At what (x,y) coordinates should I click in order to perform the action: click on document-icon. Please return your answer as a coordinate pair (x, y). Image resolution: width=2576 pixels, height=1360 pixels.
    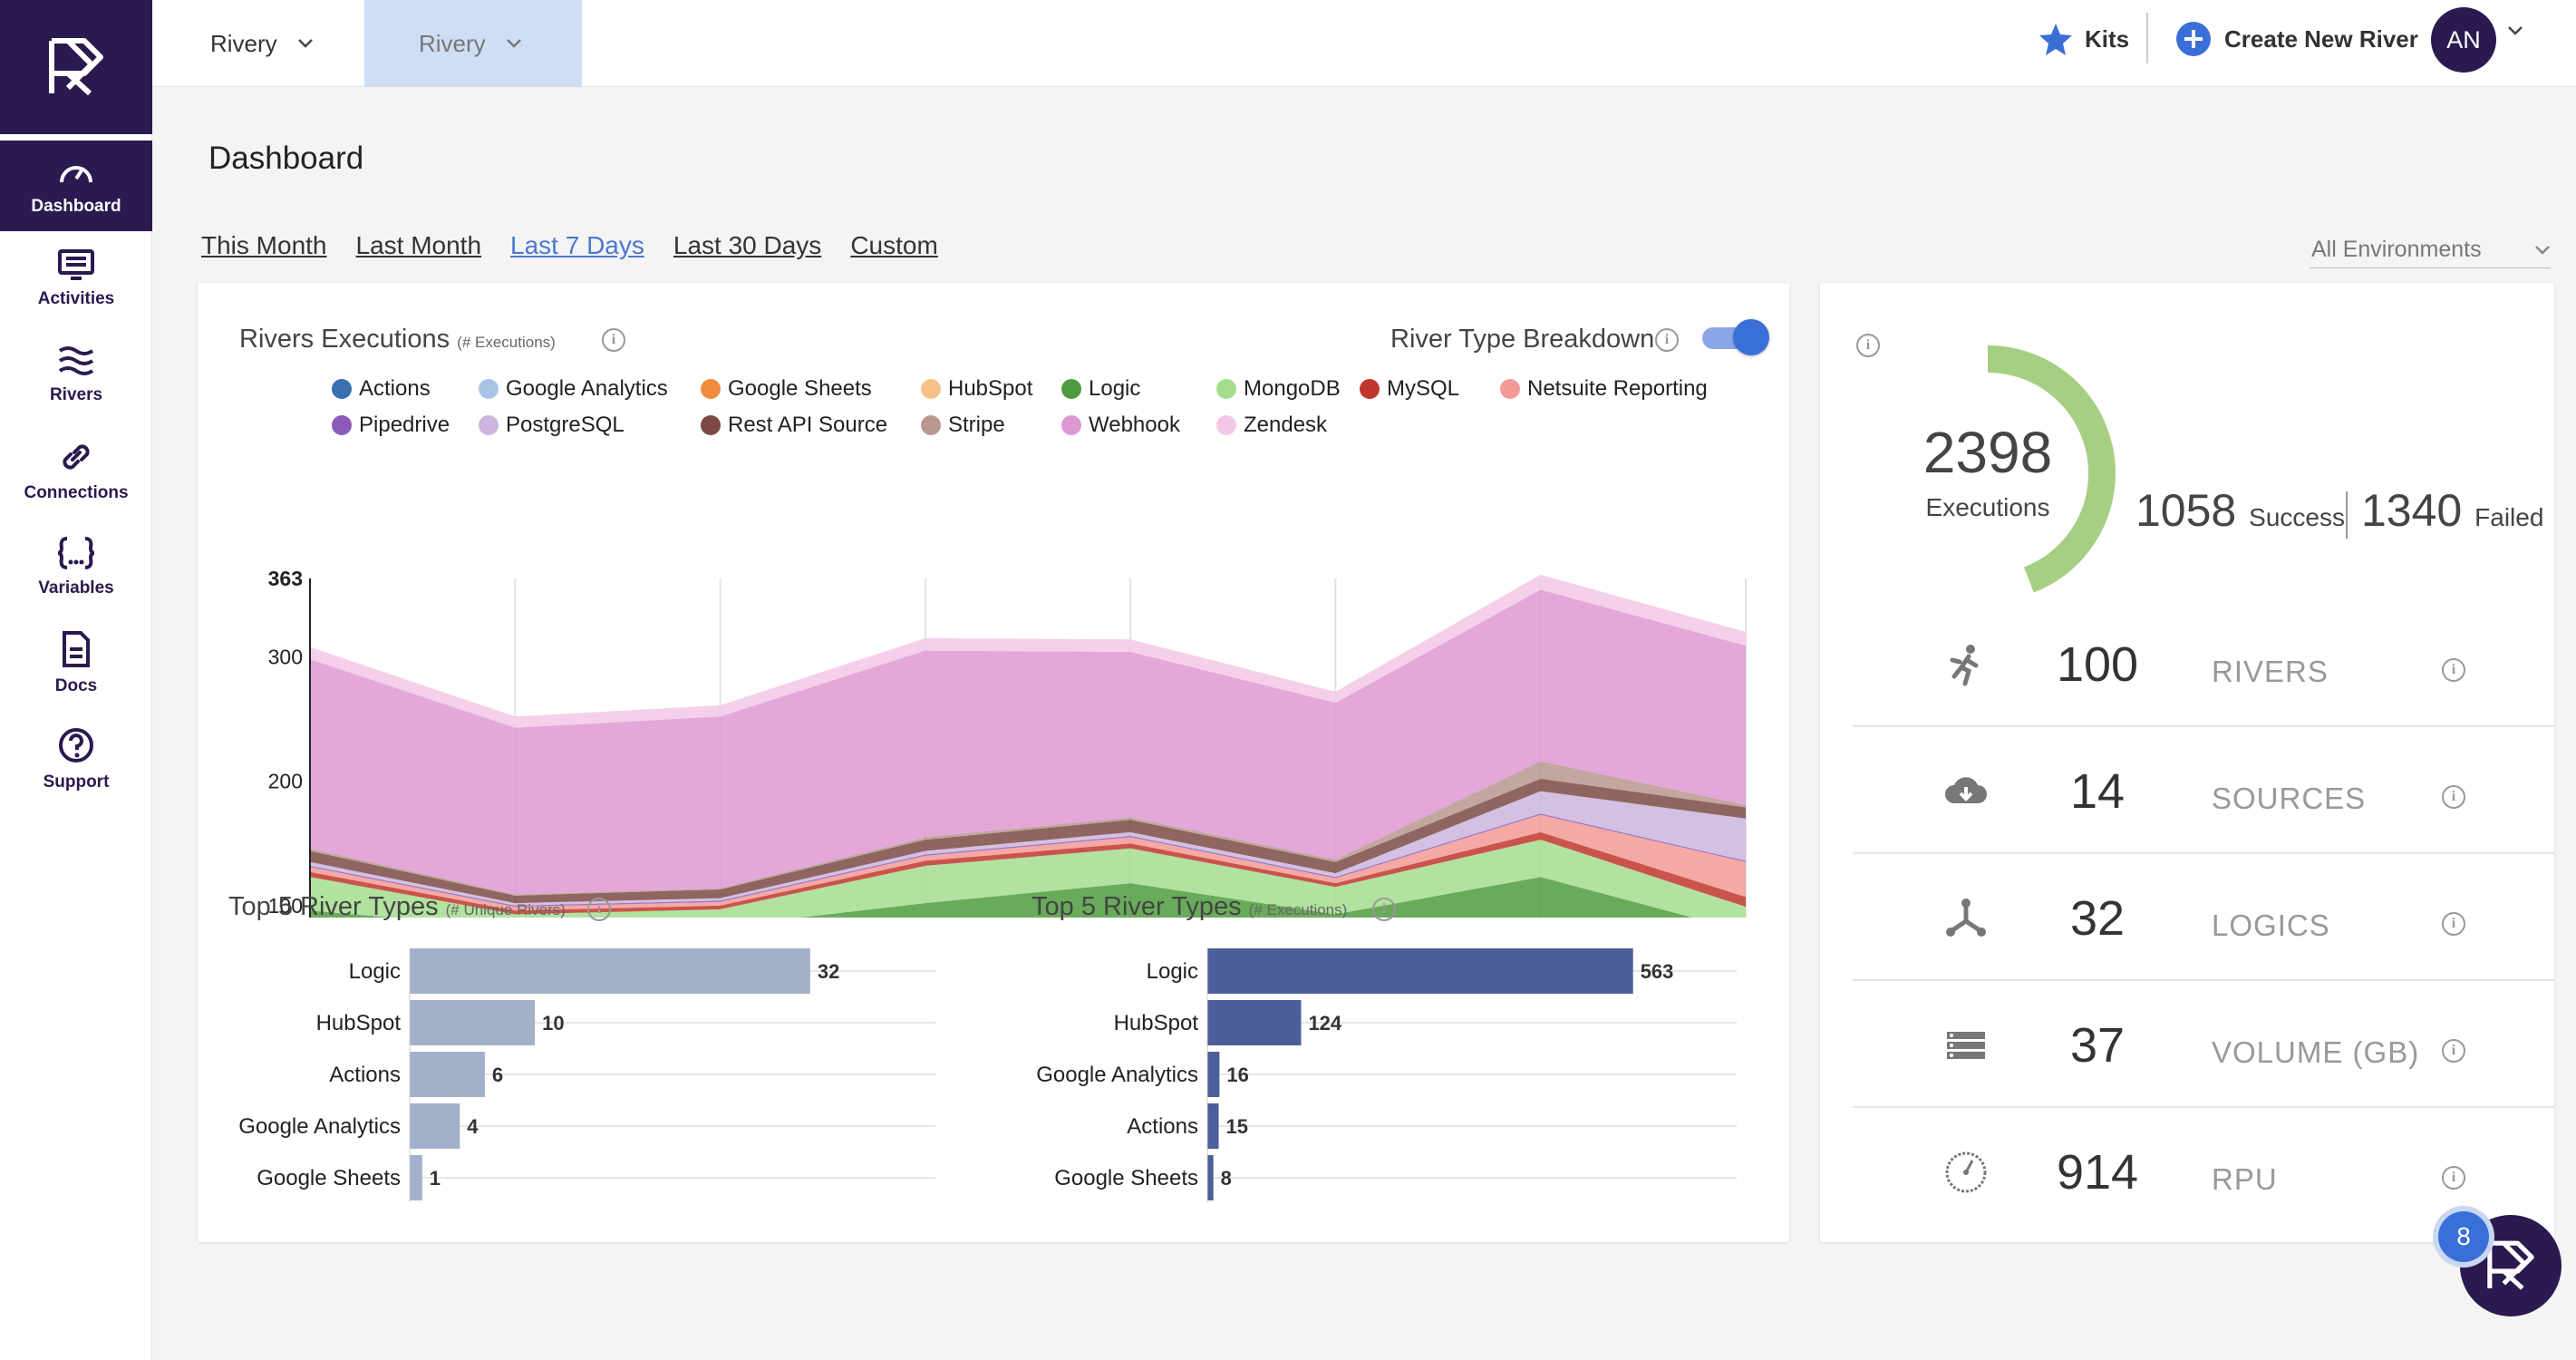
    Looking at the image, I should click on (76, 649).